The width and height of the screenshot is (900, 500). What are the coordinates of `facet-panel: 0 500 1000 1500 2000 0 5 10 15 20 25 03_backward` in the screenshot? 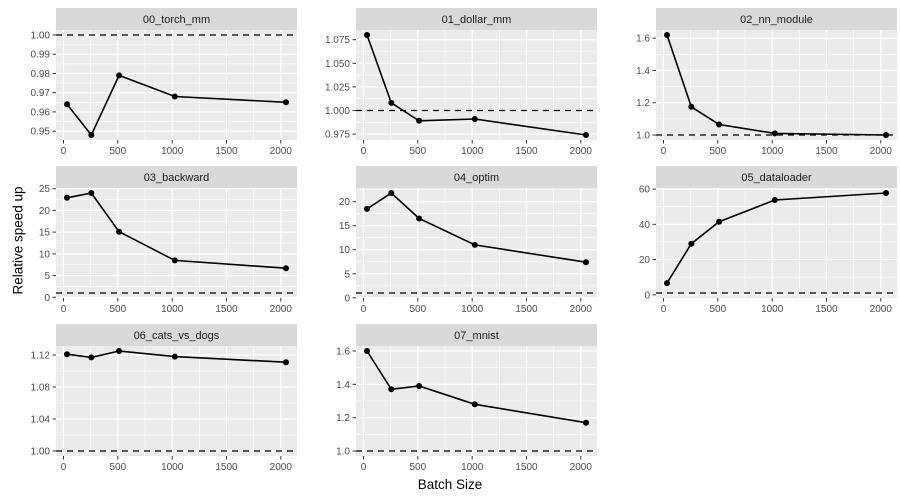 It's located at (150, 245).